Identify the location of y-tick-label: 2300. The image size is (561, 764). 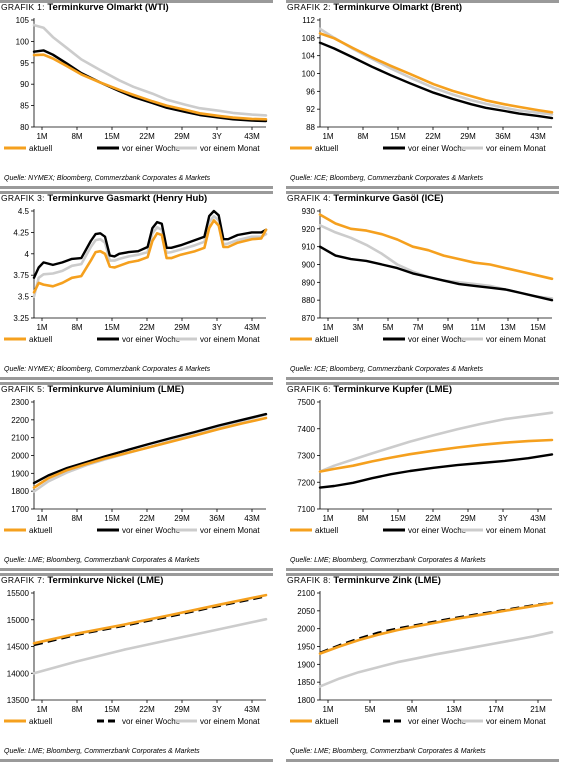
(20, 402).